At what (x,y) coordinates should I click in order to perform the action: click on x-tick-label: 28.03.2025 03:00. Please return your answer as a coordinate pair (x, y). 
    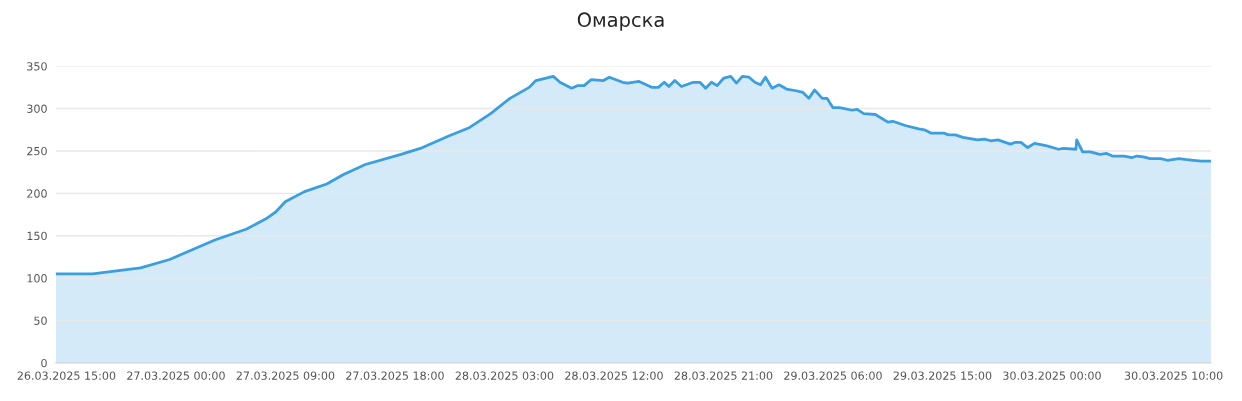
    Looking at the image, I should click on (504, 375).